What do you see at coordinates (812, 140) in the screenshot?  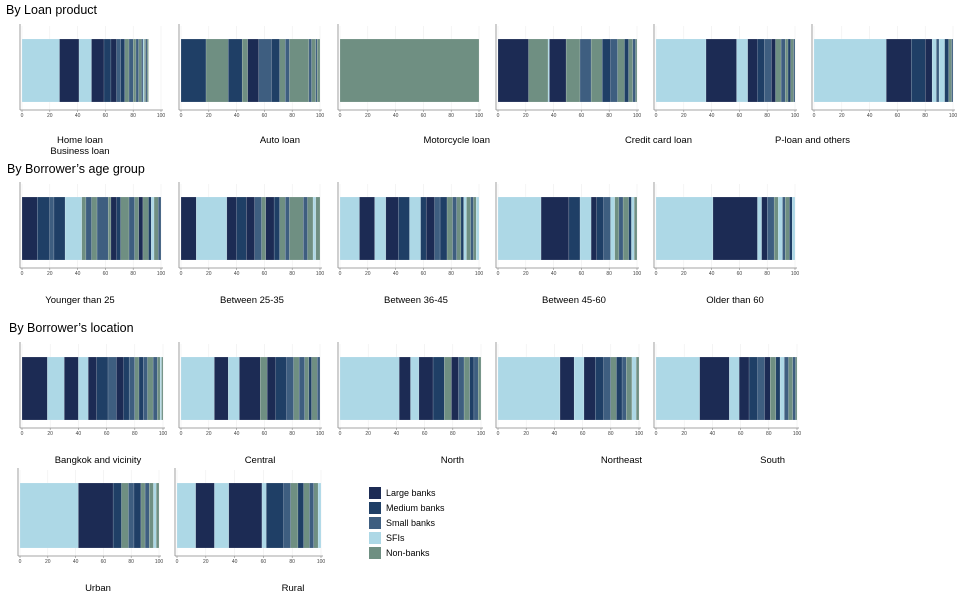 I see `chart-label: P-loan and others` at bounding box center [812, 140].